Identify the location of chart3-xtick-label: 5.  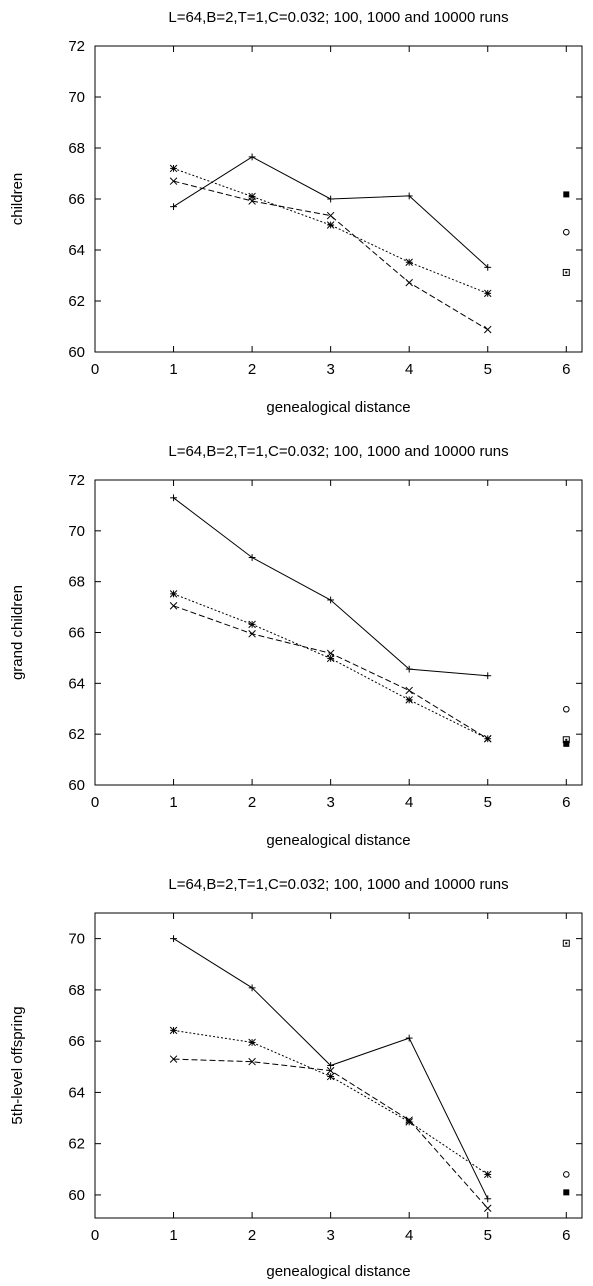
(488, 1235).